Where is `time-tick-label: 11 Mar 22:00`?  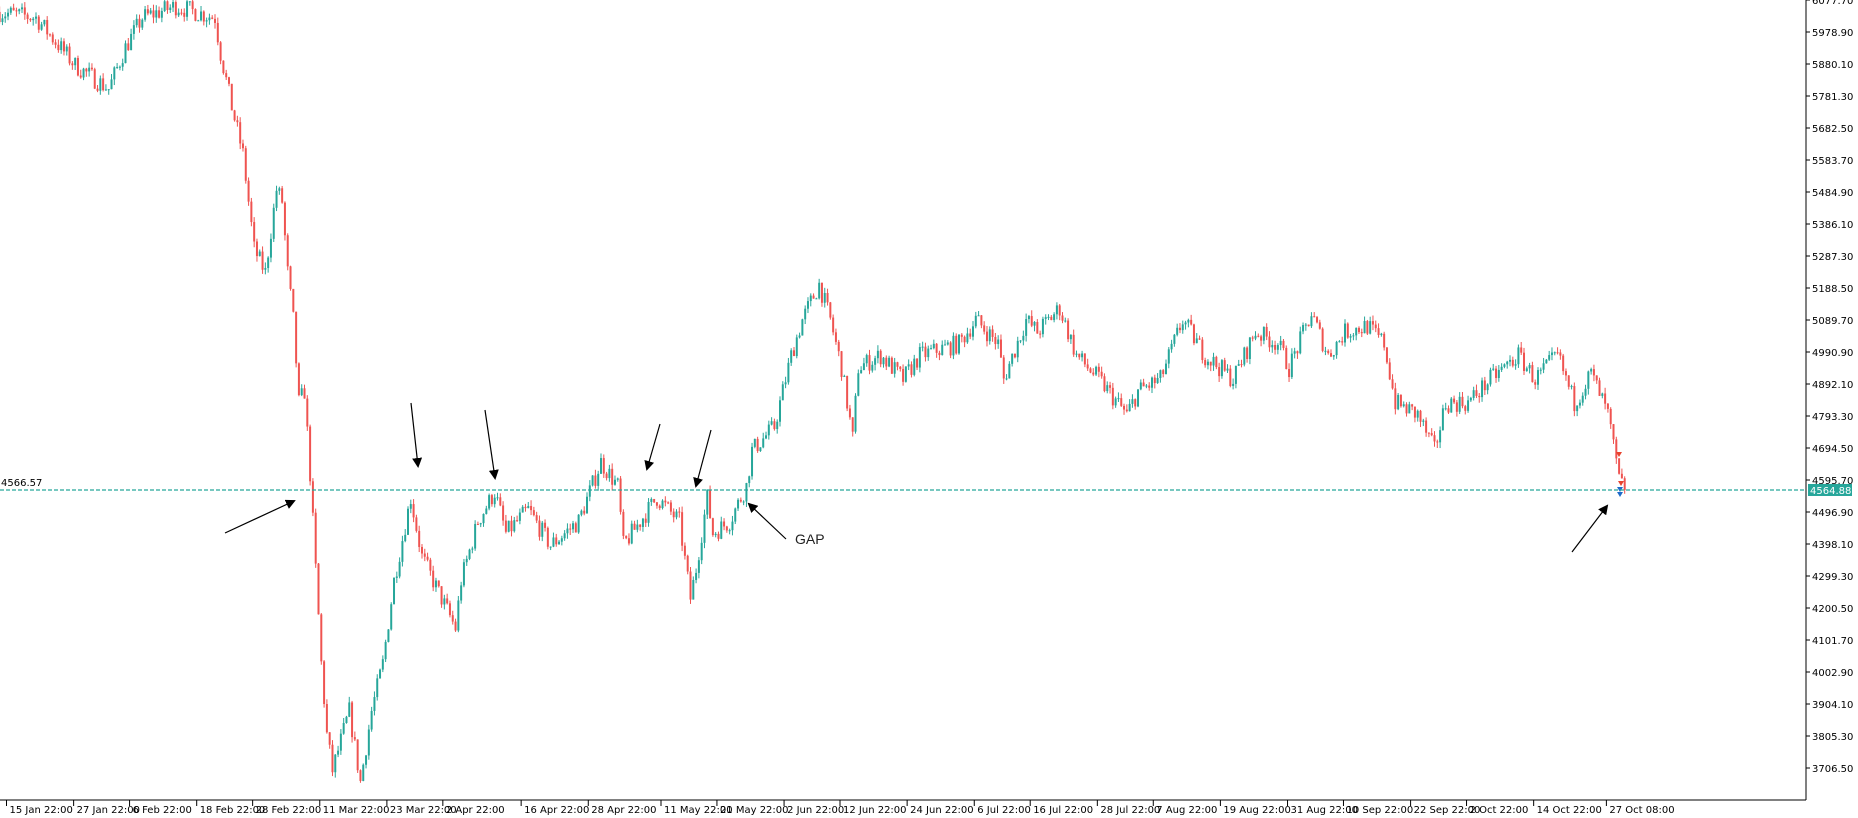
time-tick-label: 11 Mar 22:00 is located at coordinates (356, 810).